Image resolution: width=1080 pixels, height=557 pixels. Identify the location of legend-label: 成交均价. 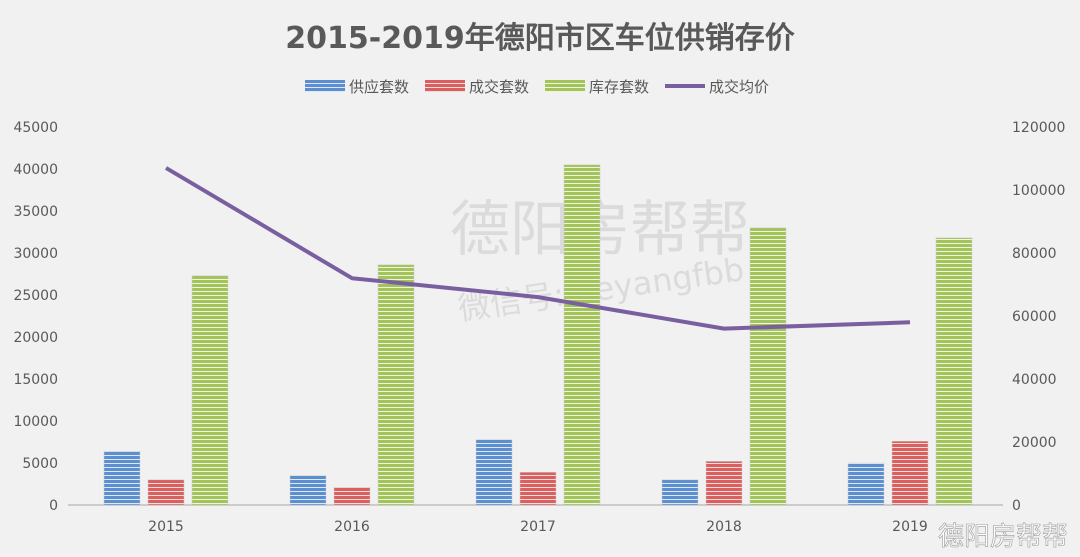
(739, 87).